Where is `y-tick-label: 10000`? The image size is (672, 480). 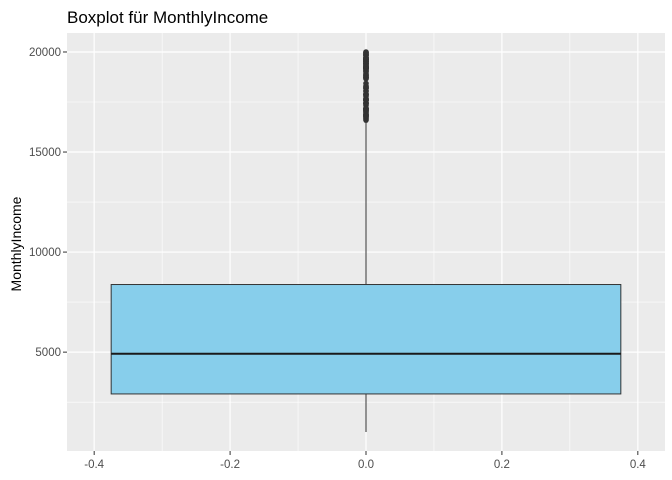 y-tick-label: 10000 is located at coordinates (45, 253).